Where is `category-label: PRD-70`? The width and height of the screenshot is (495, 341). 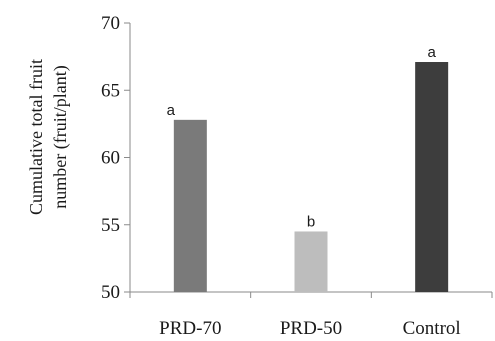
category-label: PRD-70 is located at coordinates (190, 328).